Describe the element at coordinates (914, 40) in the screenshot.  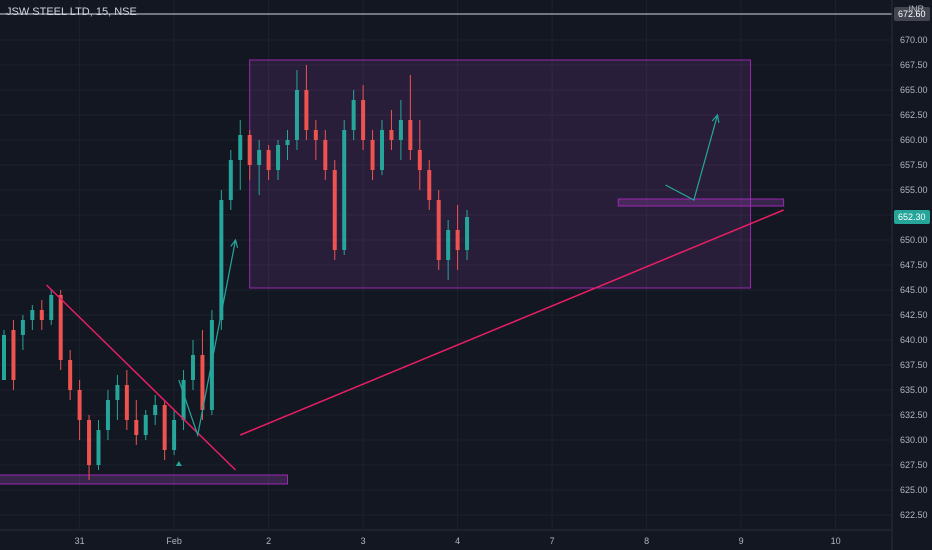
I see `price-tick-label: 670.00` at that location.